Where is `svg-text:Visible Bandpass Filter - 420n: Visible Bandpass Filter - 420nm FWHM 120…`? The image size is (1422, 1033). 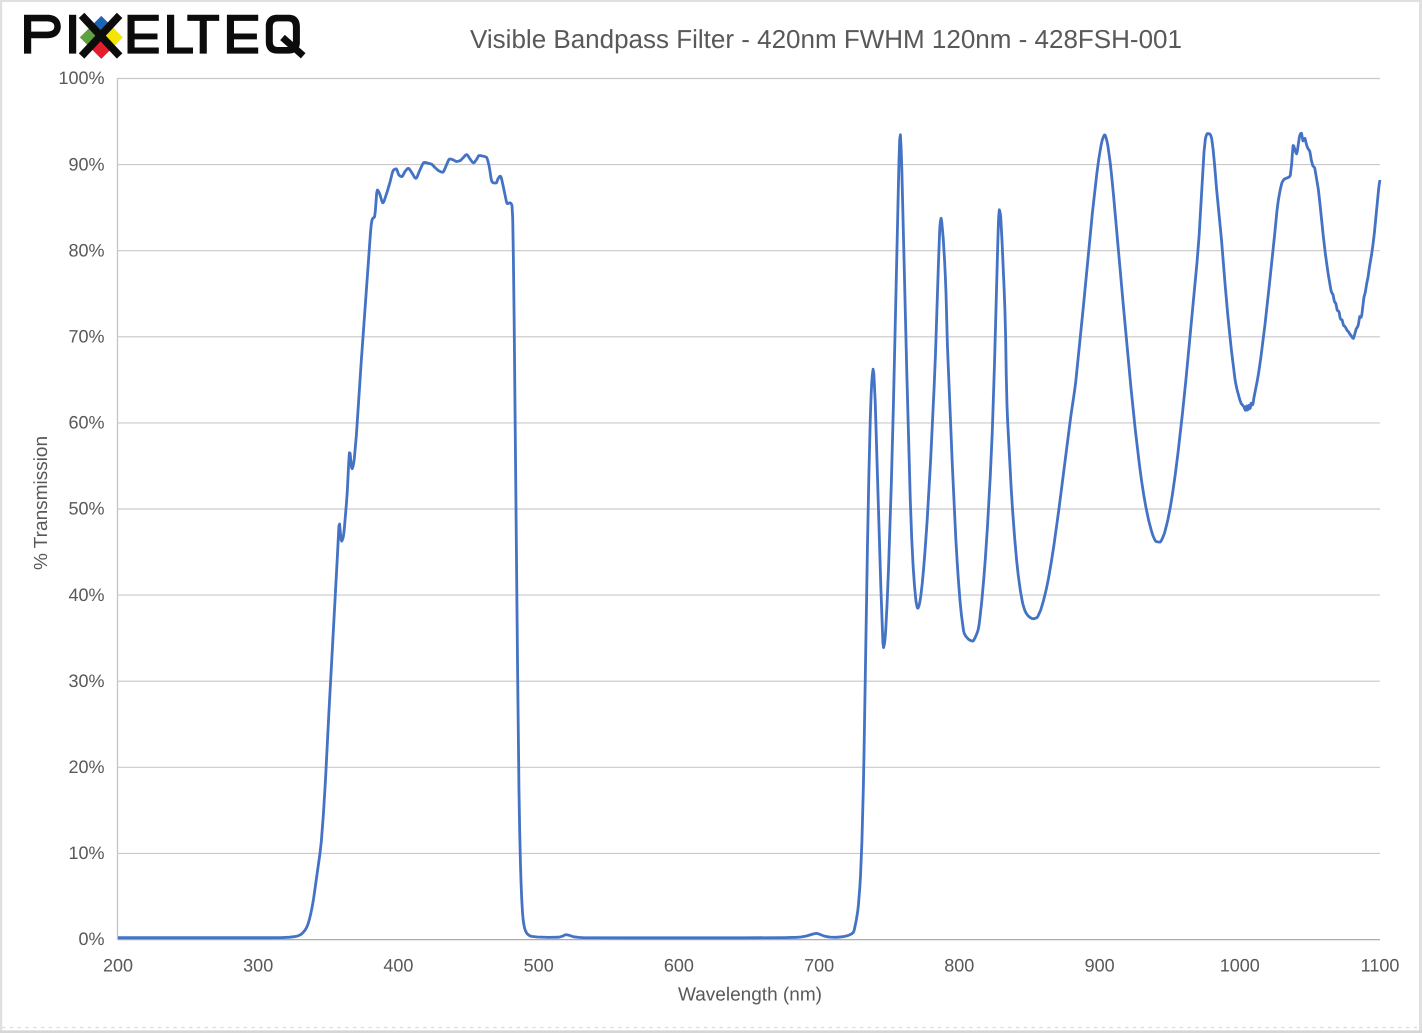
svg-text:Visible Bandpass Filter - 420n: Visible Bandpass Filter - 420nm FWHM 120… is located at coordinates (826, 39).